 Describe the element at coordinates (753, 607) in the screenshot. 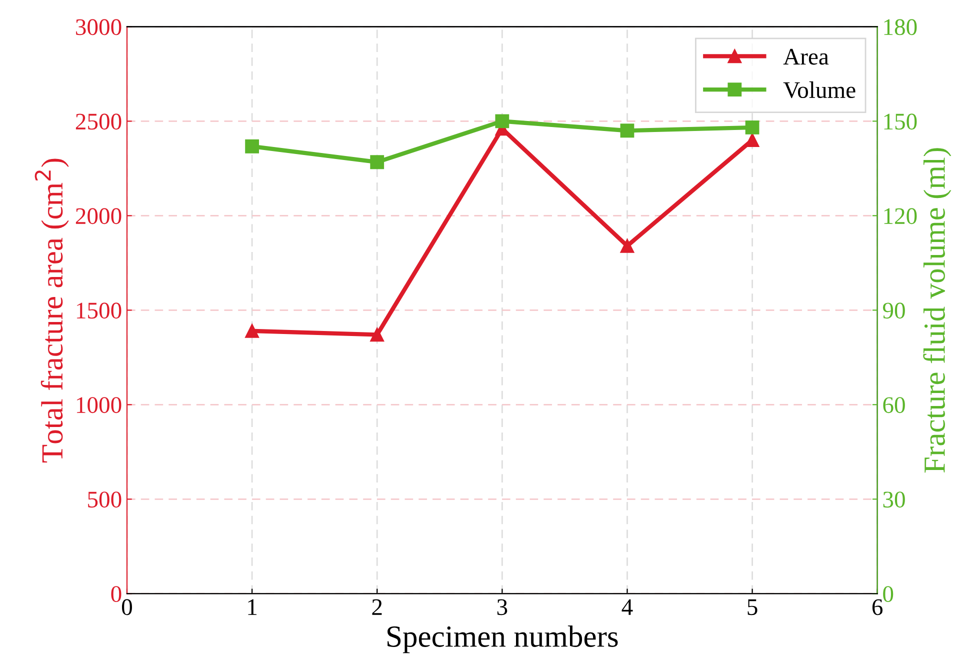

I see `x-tick-label: 5` at that location.